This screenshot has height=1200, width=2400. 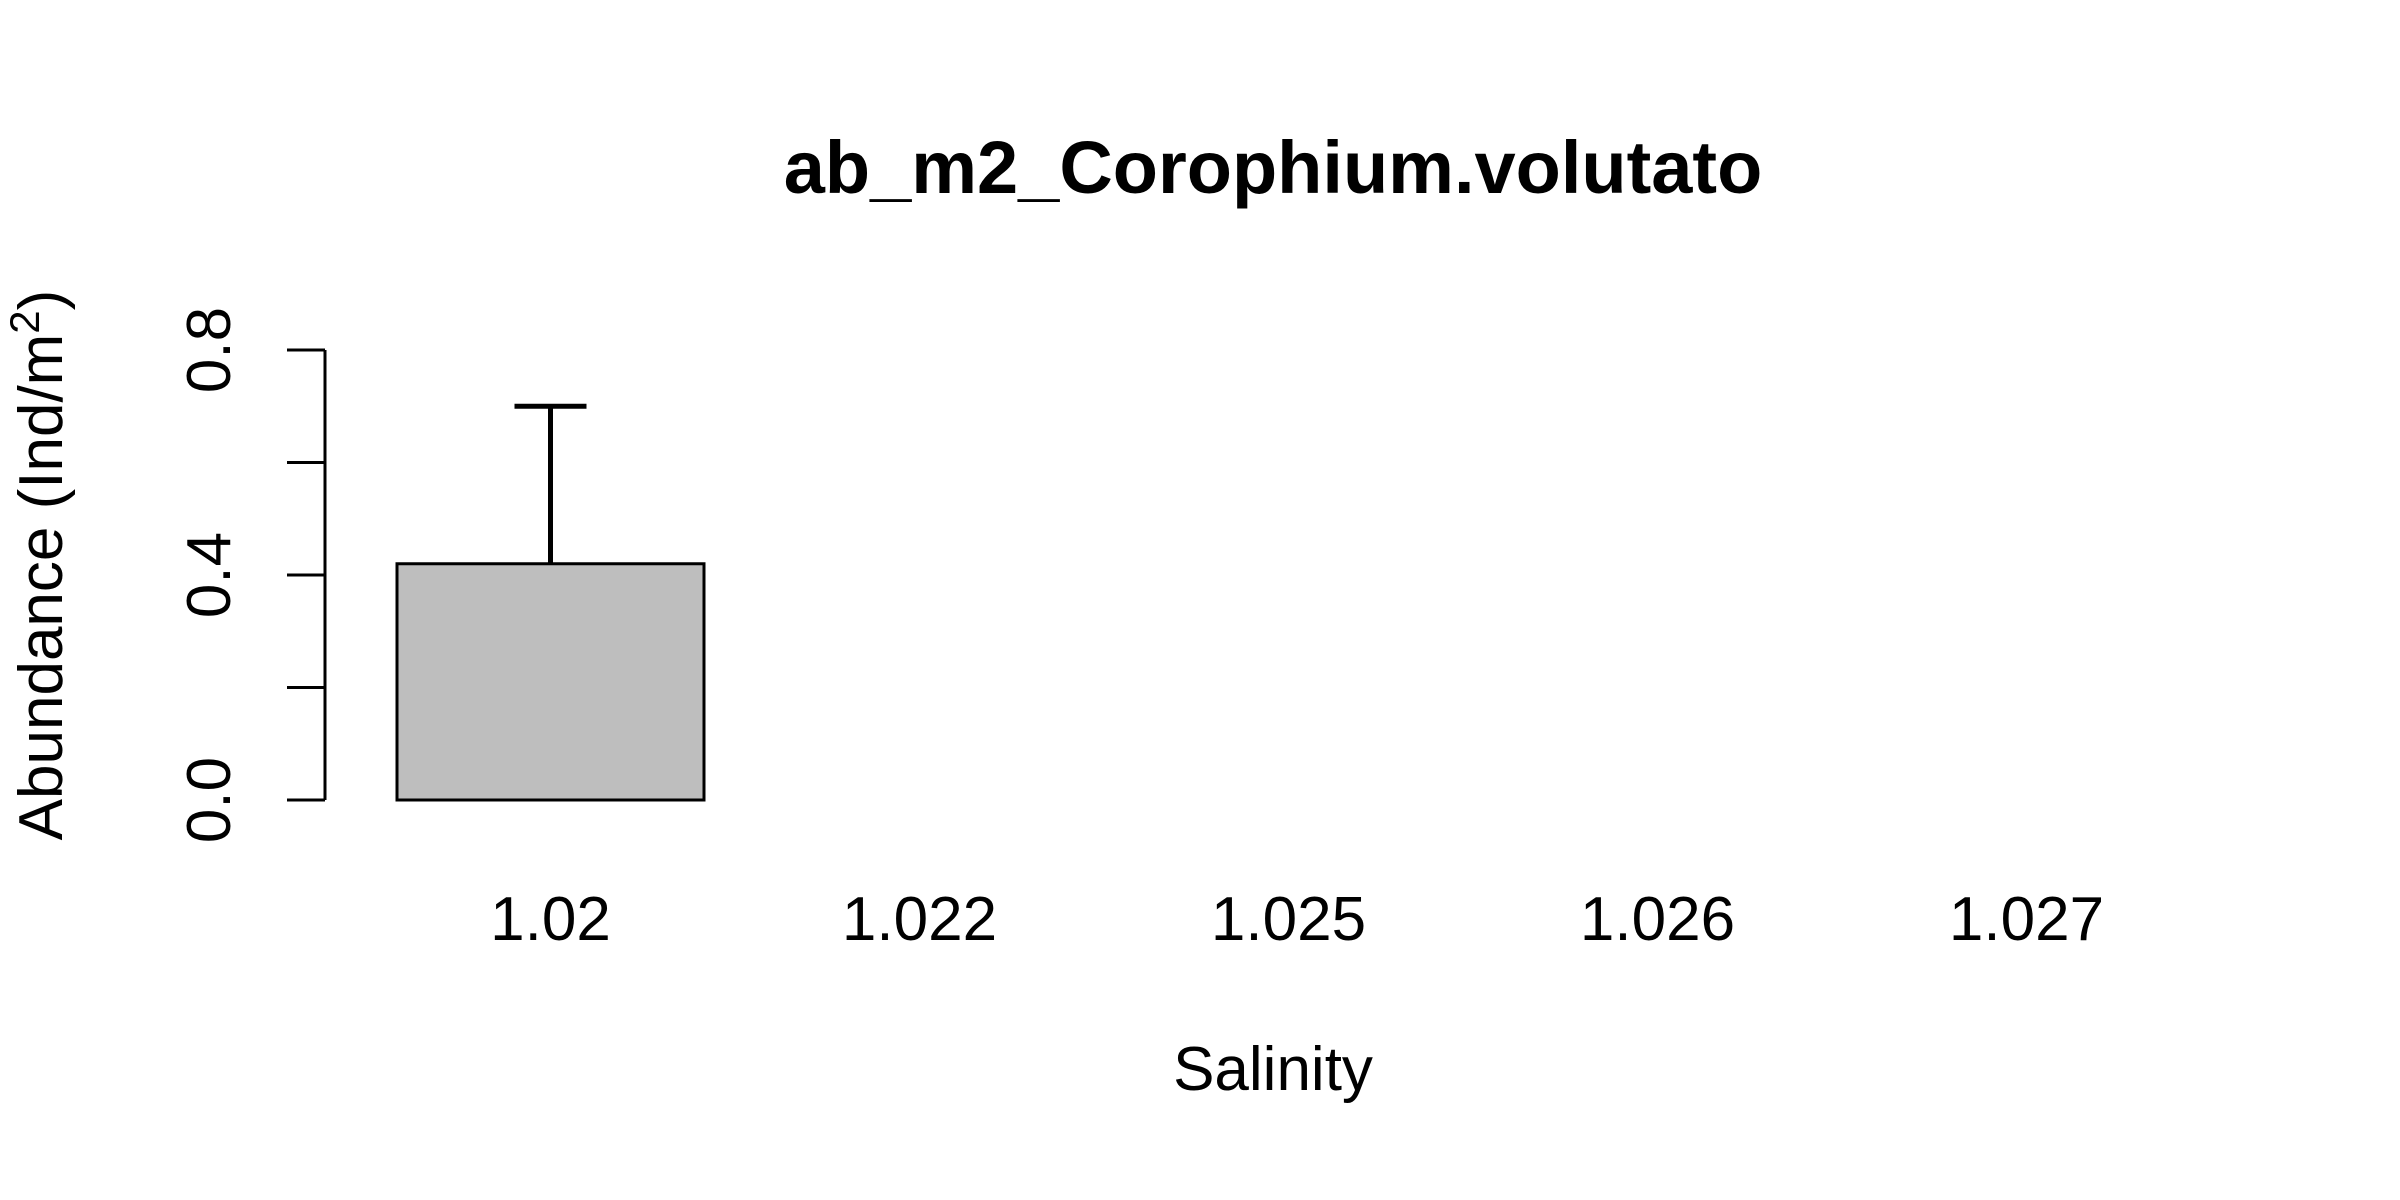 What do you see at coordinates (1657, 919) in the screenshot?
I see `x-tick-label: 1.026` at bounding box center [1657, 919].